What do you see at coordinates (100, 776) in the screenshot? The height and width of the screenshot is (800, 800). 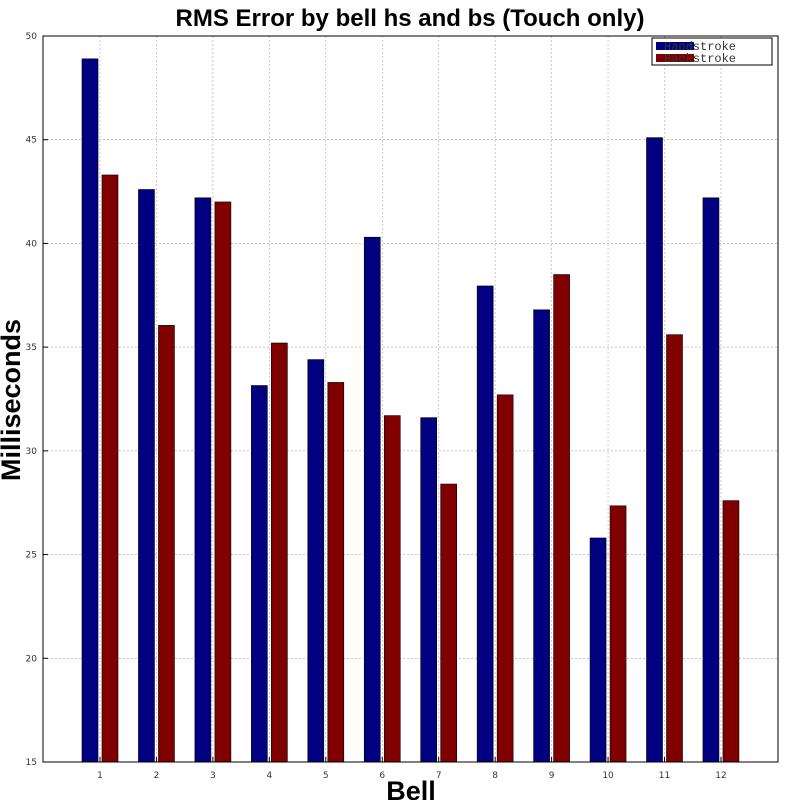 I see `x-tick-label: 1` at bounding box center [100, 776].